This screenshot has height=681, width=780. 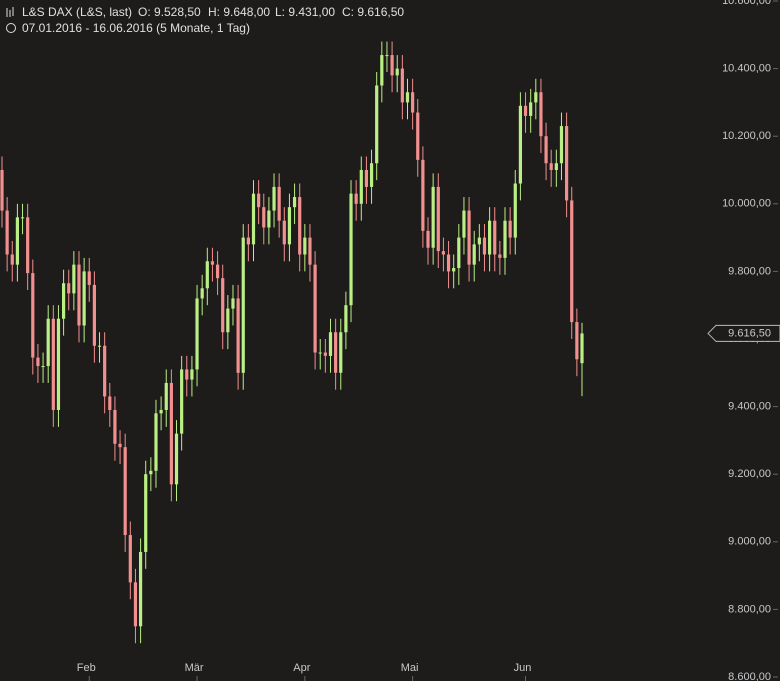 What do you see at coordinates (305, 12) in the screenshot?
I see `ohlc-low: L: 9.431,00` at bounding box center [305, 12].